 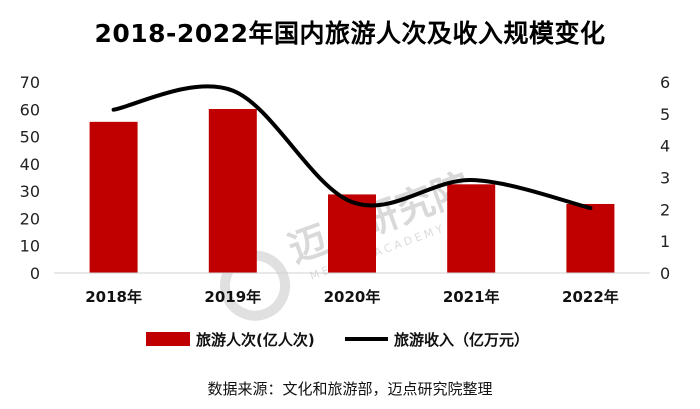 What do you see at coordinates (30, 191) in the screenshot?
I see `left-tick-label: 30` at bounding box center [30, 191].